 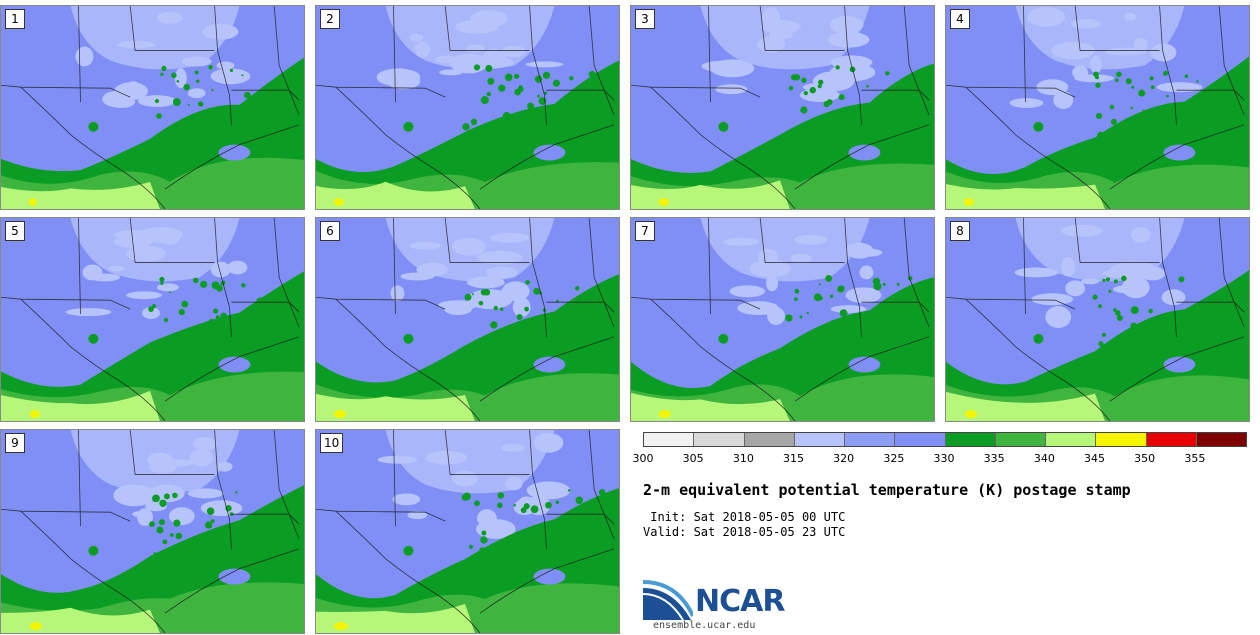 What do you see at coordinates (740, 601) in the screenshot?
I see `ncar-wordmark: NCAR` at bounding box center [740, 601].